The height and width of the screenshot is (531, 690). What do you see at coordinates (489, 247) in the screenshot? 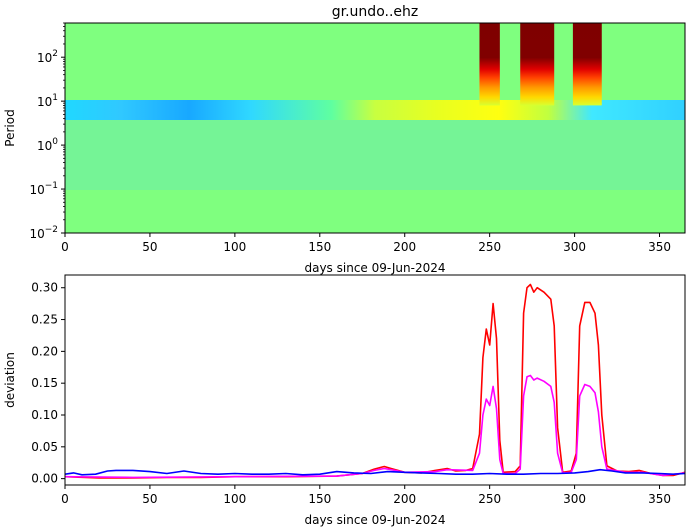
I see `heatmap-x-tick-label: 250` at bounding box center [489, 247].